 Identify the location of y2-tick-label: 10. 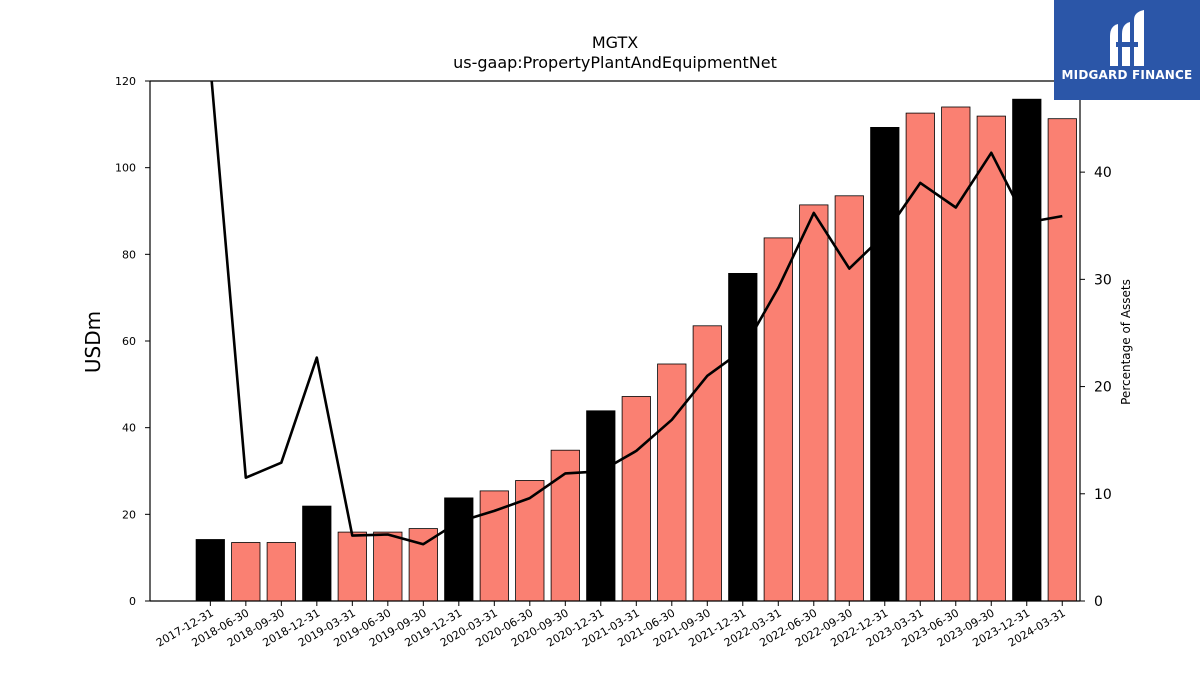
(1103, 495).